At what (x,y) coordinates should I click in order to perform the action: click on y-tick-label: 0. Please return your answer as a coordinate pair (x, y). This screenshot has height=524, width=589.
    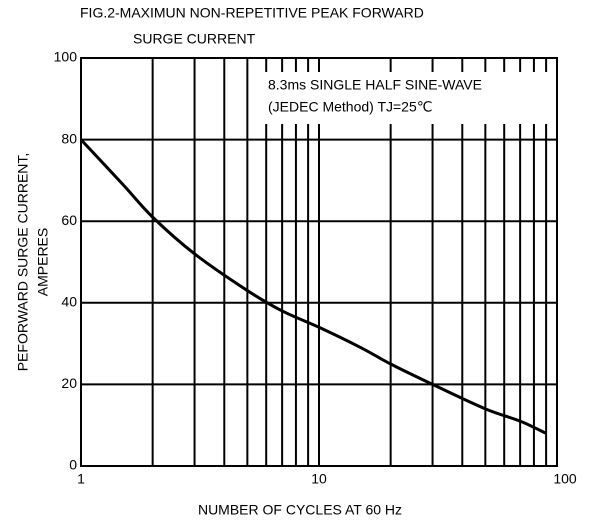
    Looking at the image, I should click on (73, 465).